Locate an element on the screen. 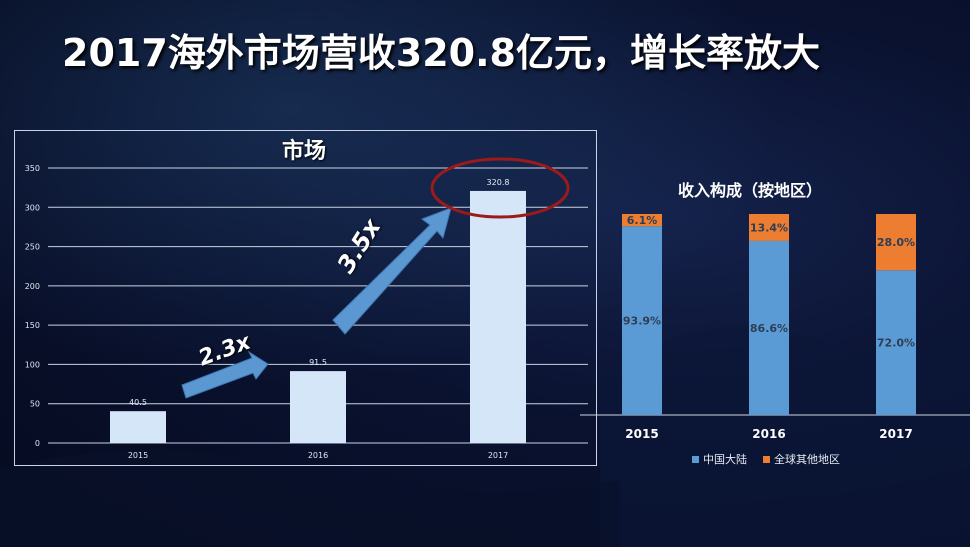  growth-arrow-large is located at coordinates (392, 271).